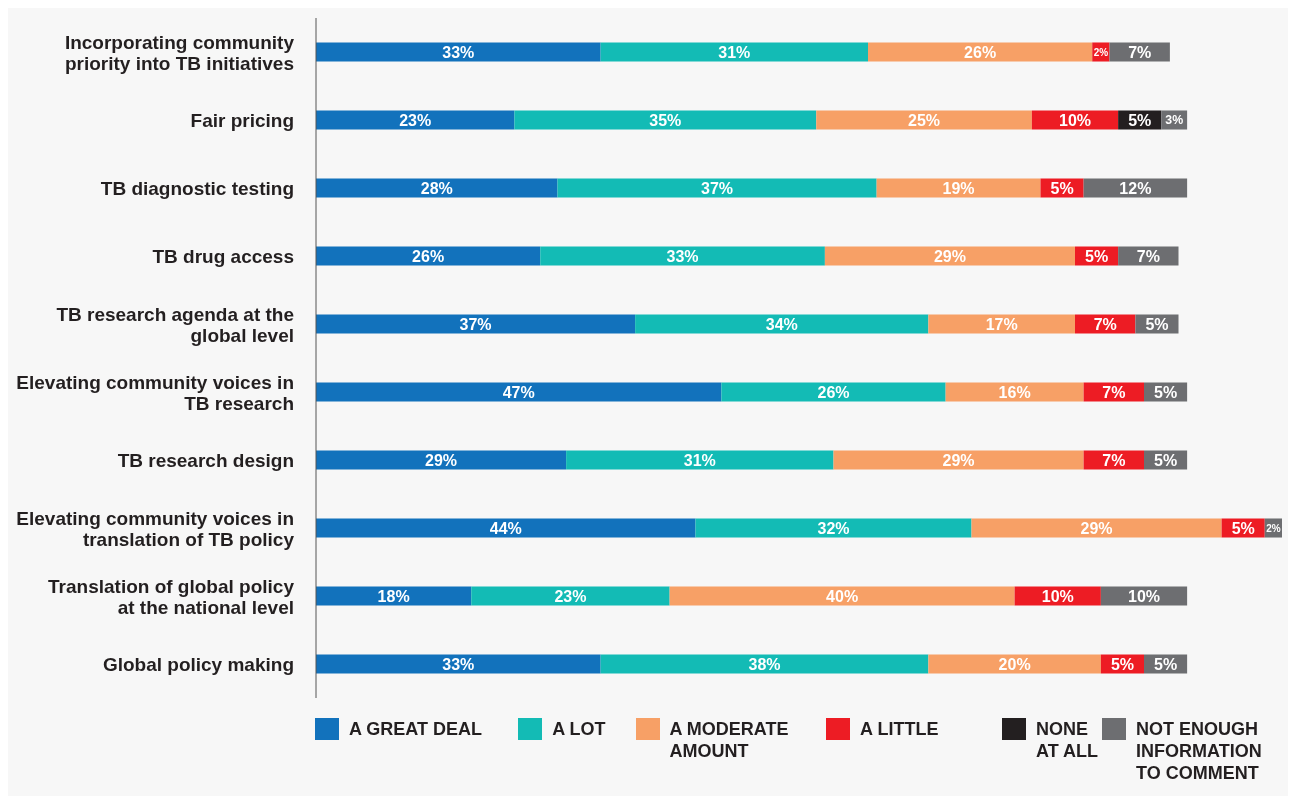 The height and width of the screenshot is (796, 1290). I want to click on legend-label: A GREAT DEAL, so click(415, 729).